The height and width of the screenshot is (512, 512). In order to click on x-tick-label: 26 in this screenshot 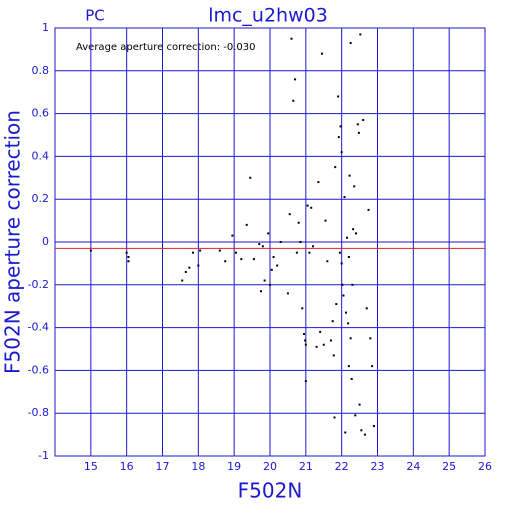, I will do `click(485, 466)`.